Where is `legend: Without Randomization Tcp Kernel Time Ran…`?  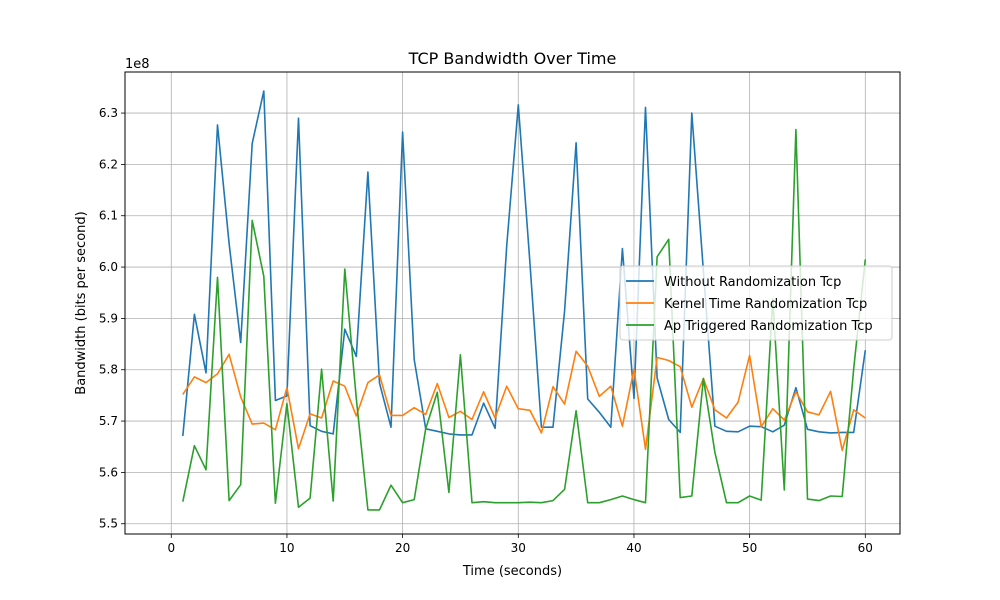 legend: Without Randomization Tcp Kernel Time Ran… is located at coordinates (756, 303).